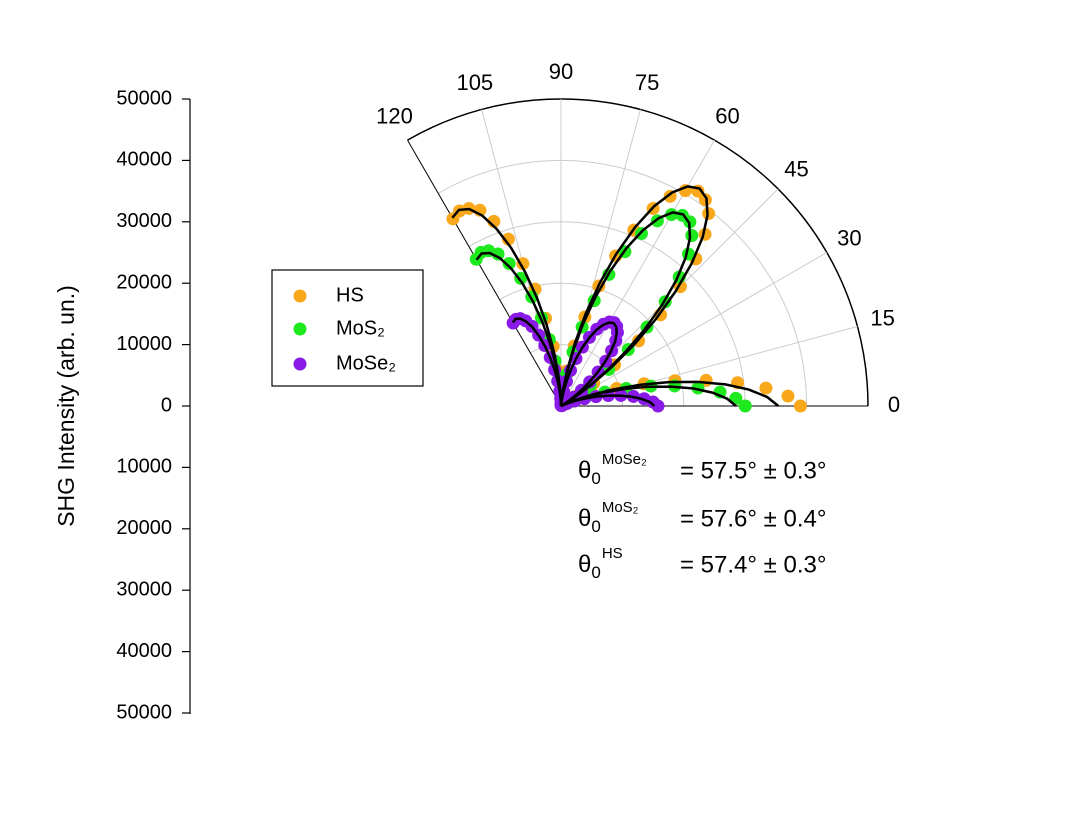 Image resolution: width=1089 pixels, height=836 pixels. What do you see at coordinates (753, 470) in the screenshot?
I see `annotation-value: = 57.5° ± 0.3°` at bounding box center [753, 470].